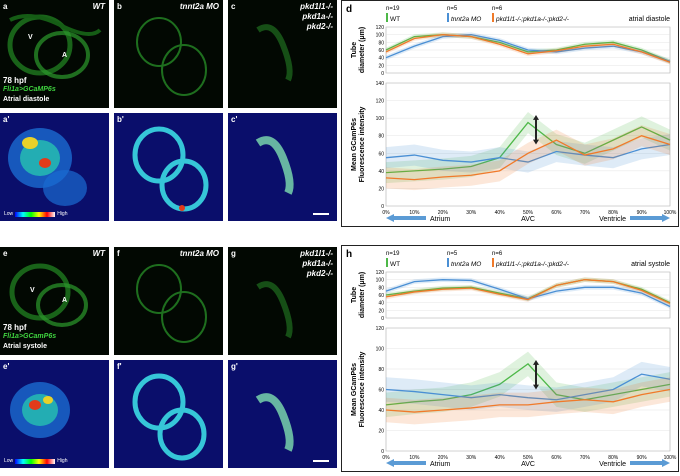 The image size is (680, 476). What do you see at coordinates (234, 119) in the screenshot?
I see `panel-label: c'` at bounding box center [234, 119].